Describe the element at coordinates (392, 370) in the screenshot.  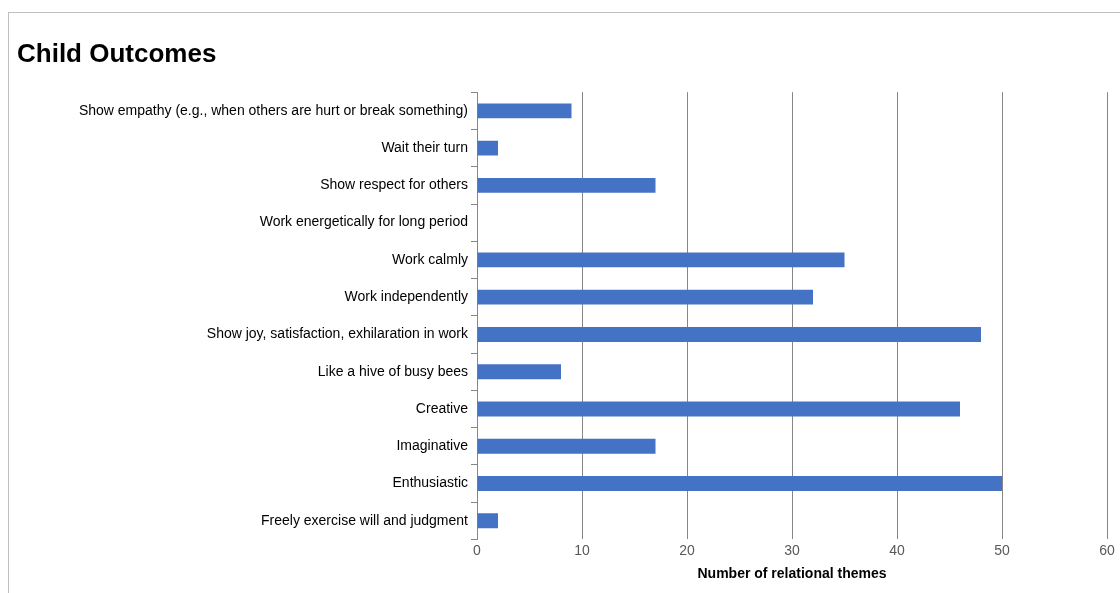
I see `y-tick-label: Like a hive of busy bees` at that location.